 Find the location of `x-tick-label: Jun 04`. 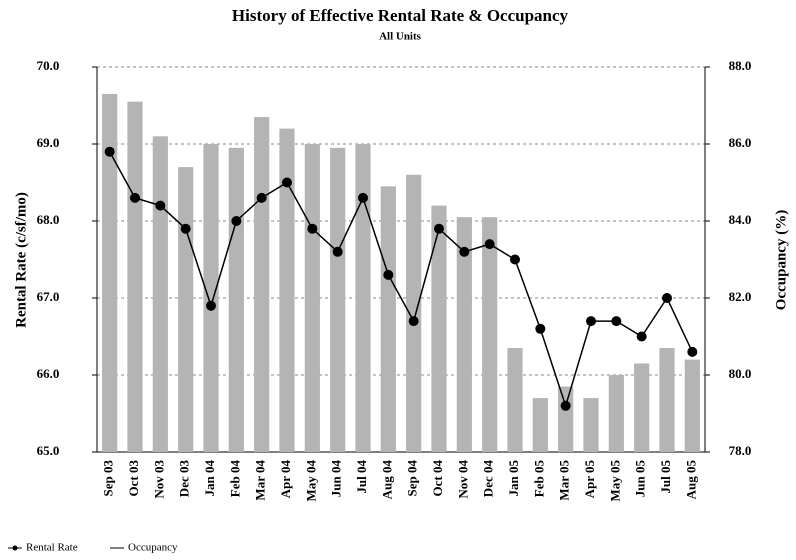

x-tick-label: Jun 04 is located at coordinates (336, 479).